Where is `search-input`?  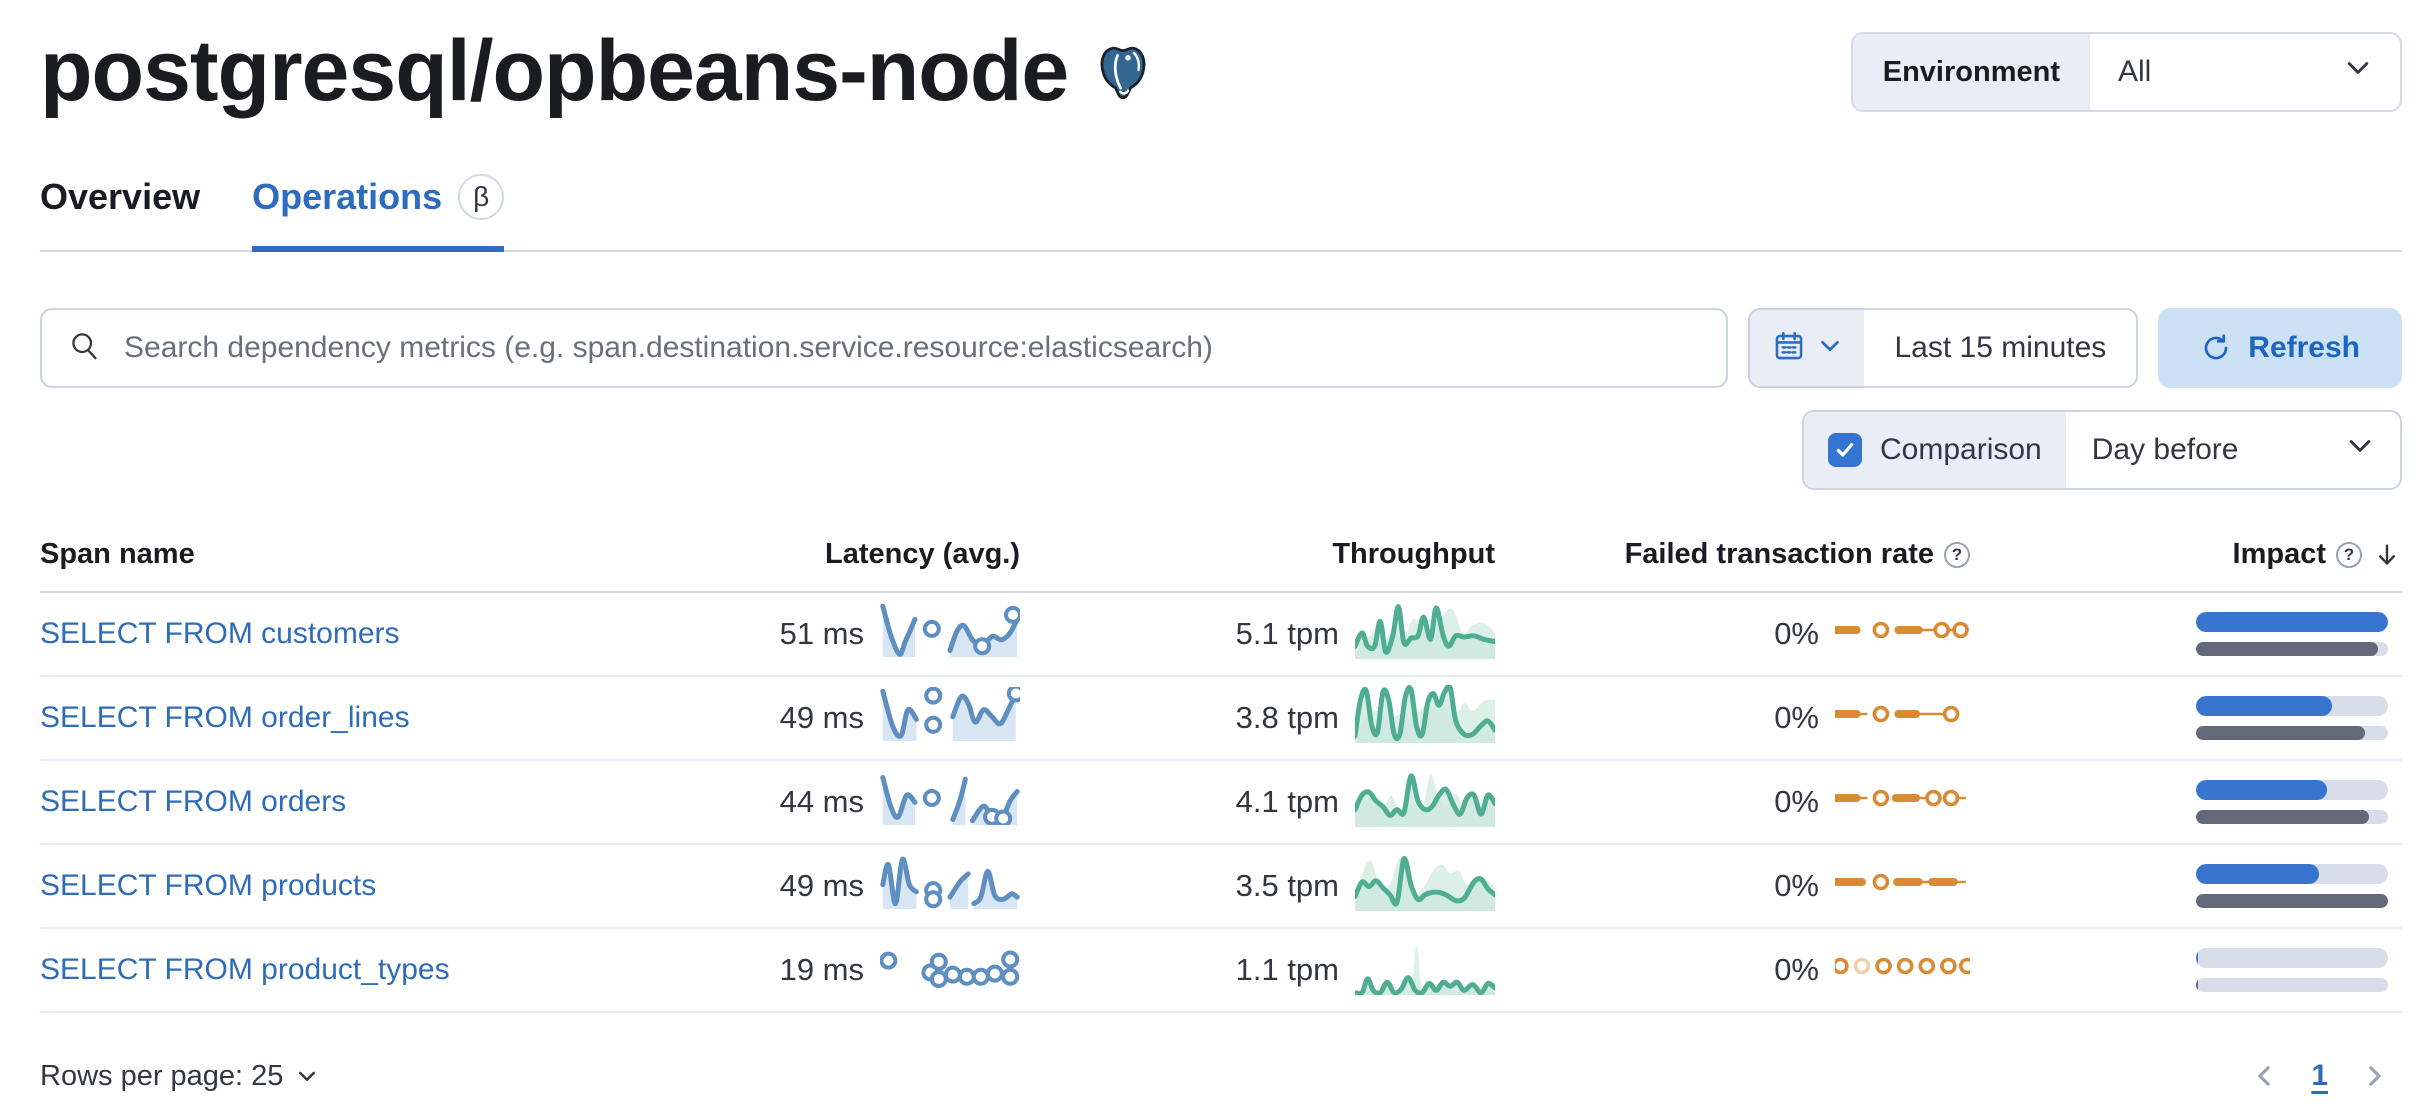
search-input is located at coordinates (911, 348).